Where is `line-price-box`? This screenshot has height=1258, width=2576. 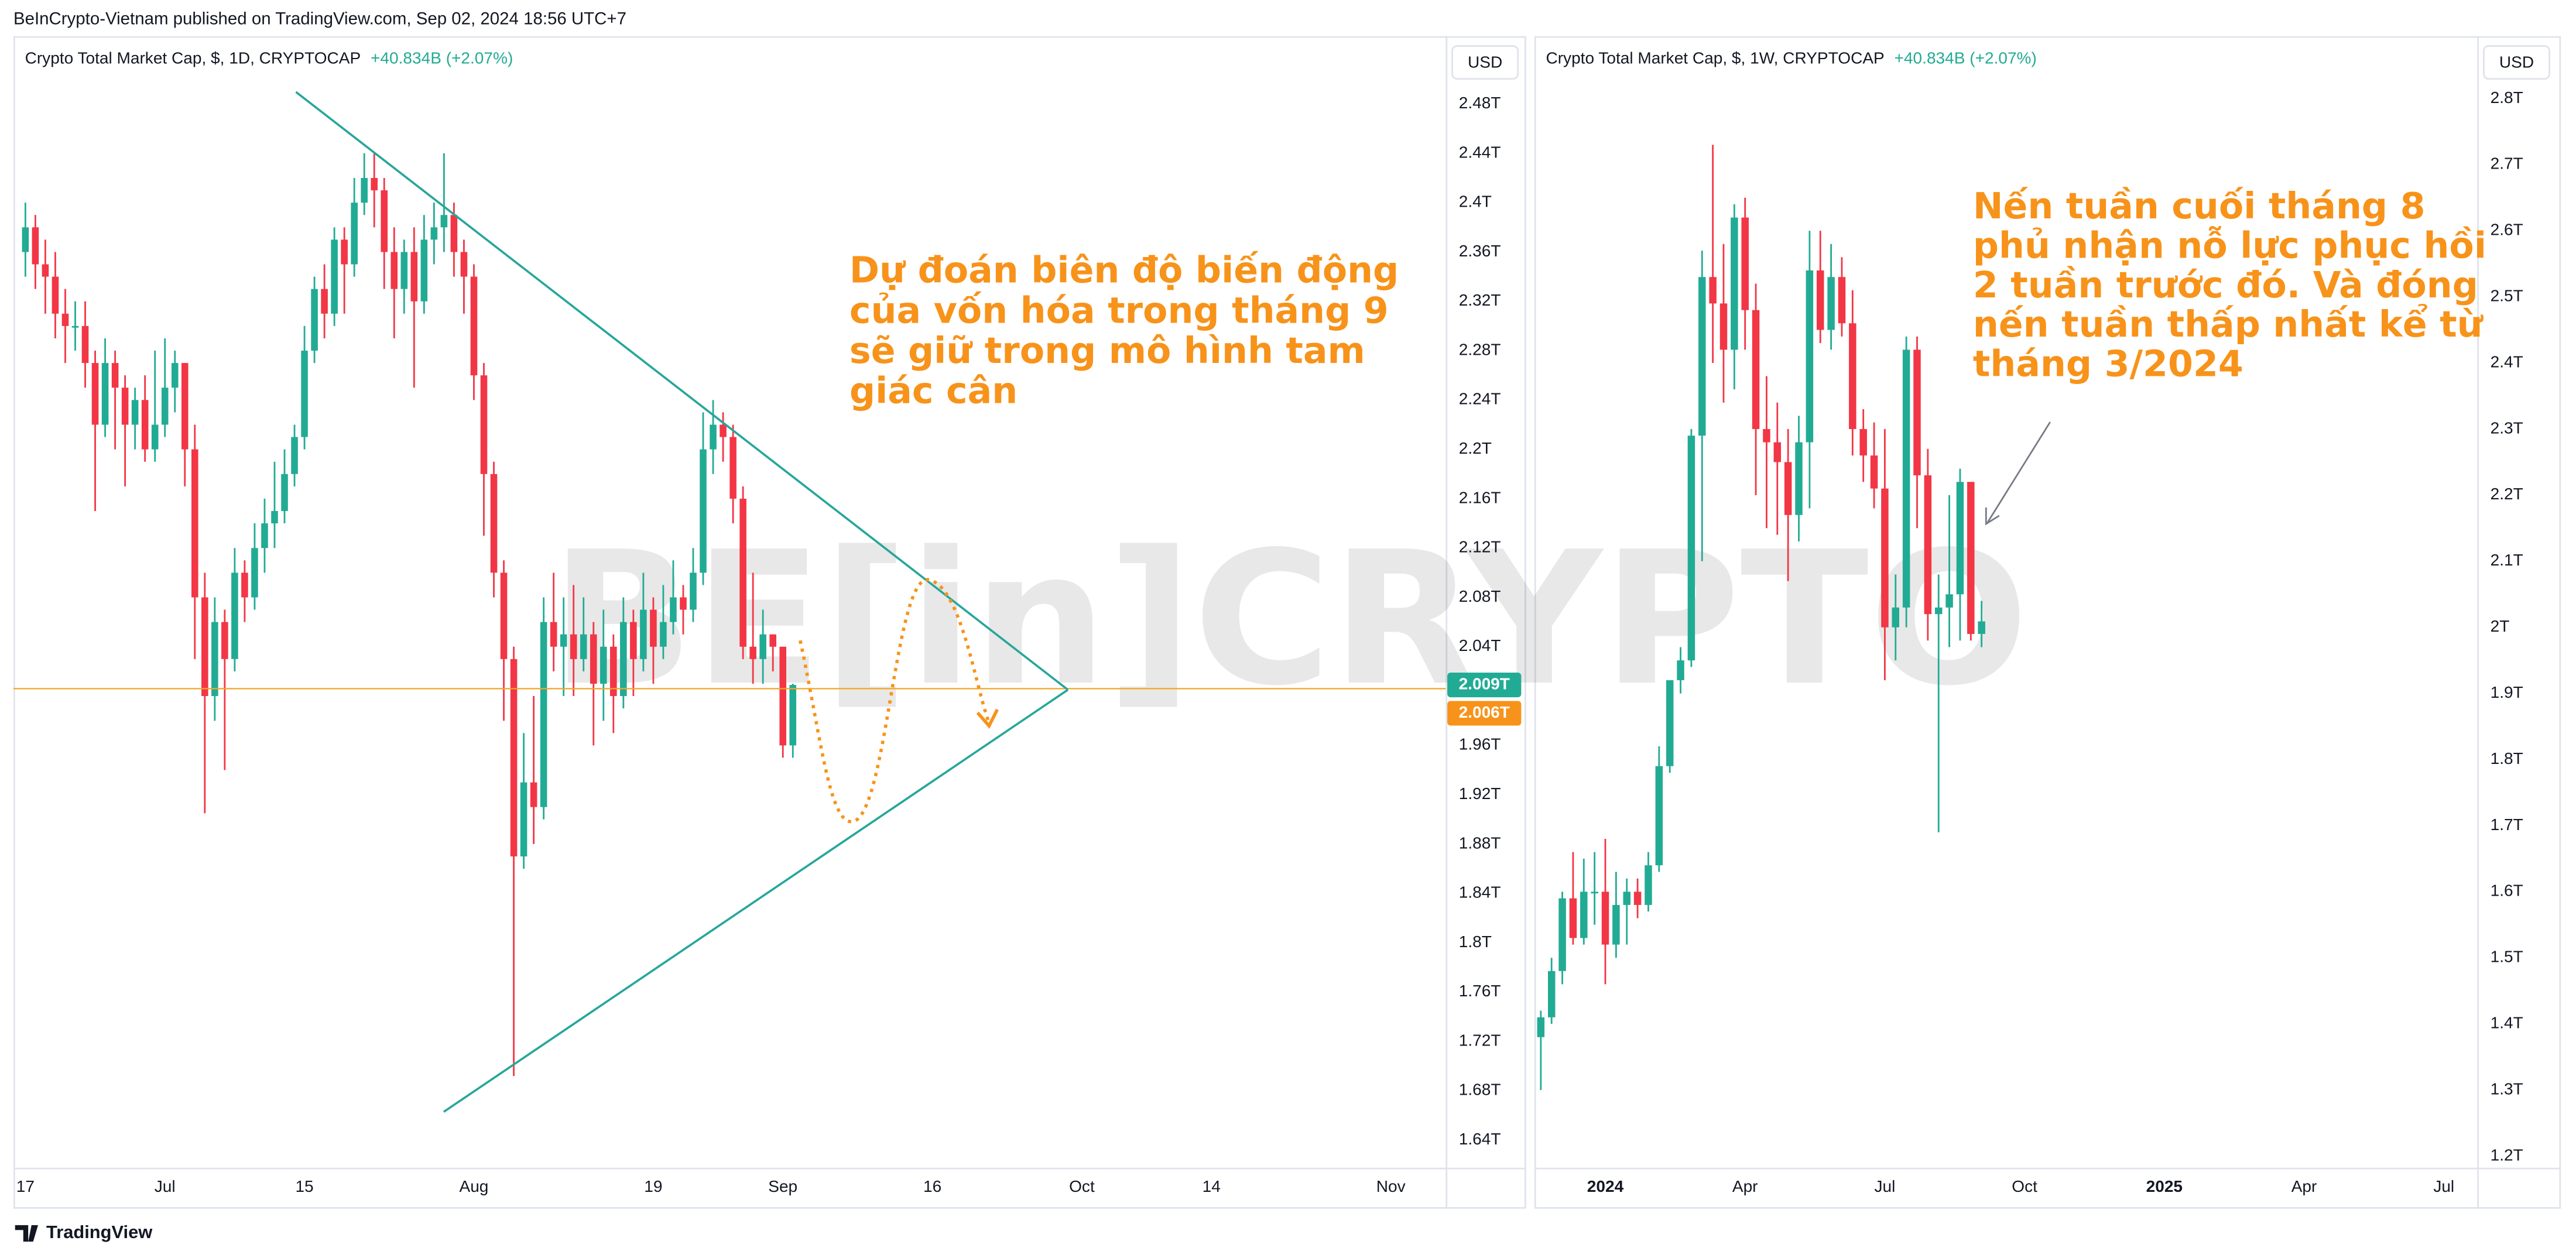
line-price-box is located at coordinates (1484, 714).